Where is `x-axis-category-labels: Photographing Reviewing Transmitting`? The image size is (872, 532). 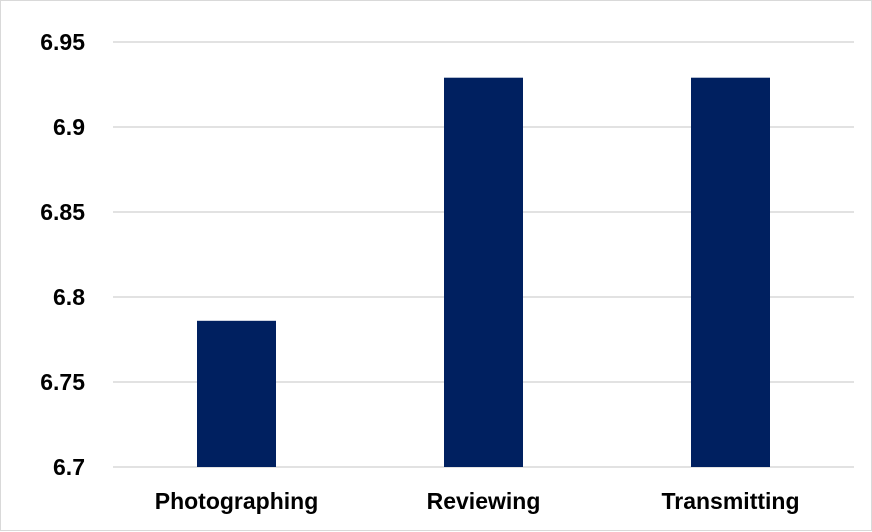
x-axis-category-labels: Photographing Reviewing Transmitting is located at coordinates (477, 501).